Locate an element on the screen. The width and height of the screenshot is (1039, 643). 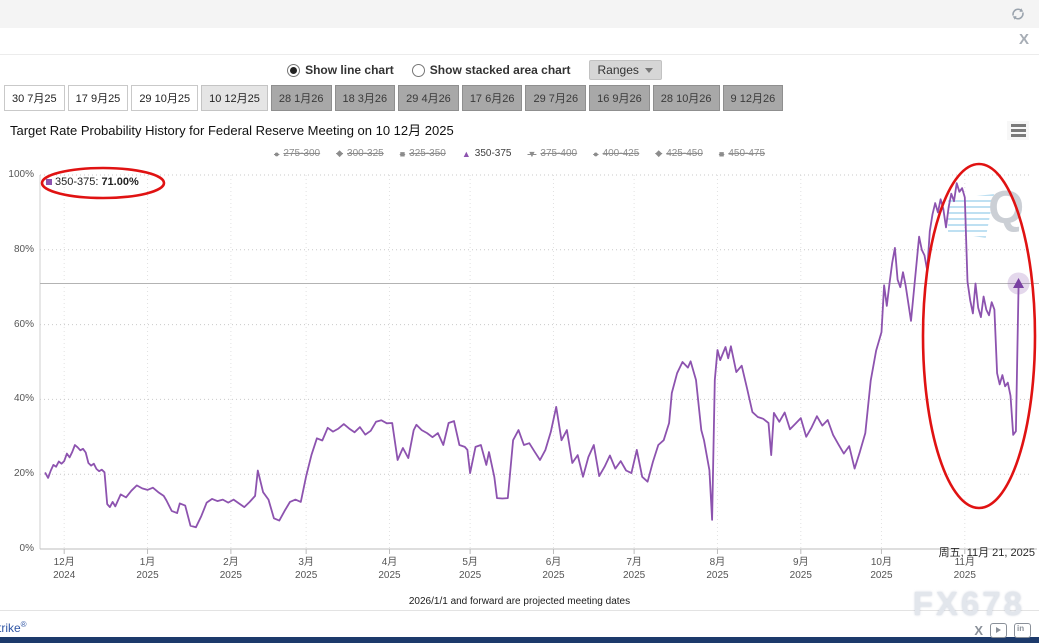
date-tooltip: 周五, 11月 21, 2025 is located at coordinates (986, 553).